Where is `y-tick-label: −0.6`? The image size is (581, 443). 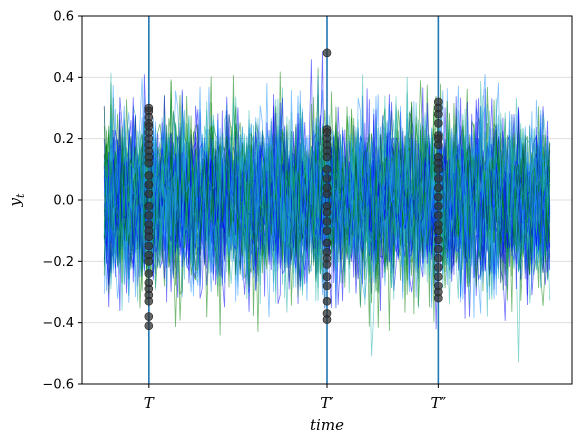
y-tick-label: −0.6 is located at coordinates (58, 385).